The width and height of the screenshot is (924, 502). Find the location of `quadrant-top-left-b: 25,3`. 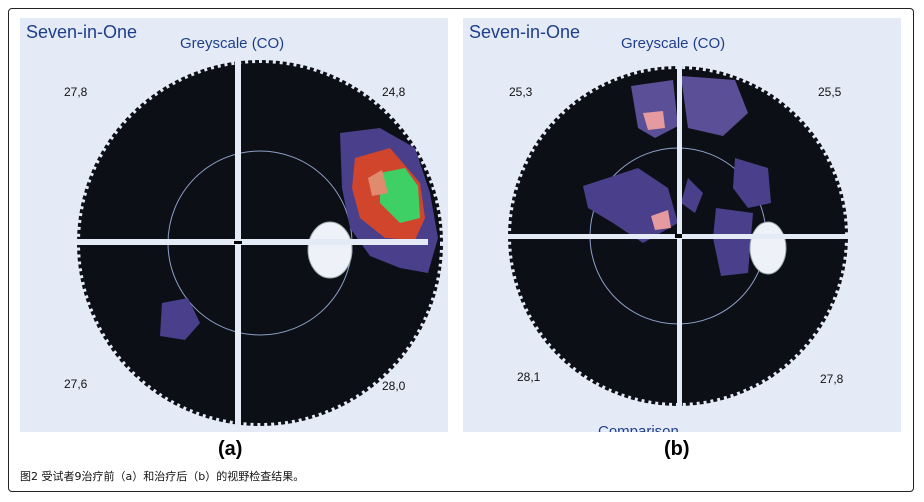

quadrant-top-left-b: 25,3 is located at coordinates (521, 92).